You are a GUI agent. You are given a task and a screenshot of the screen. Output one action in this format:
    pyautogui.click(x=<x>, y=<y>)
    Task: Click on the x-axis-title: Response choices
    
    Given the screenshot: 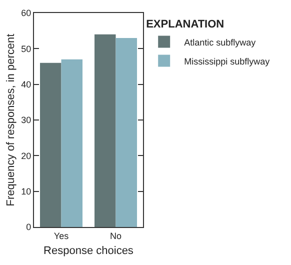 What is the action you would take?
    pyautogui.click(x=89, y=251)
    